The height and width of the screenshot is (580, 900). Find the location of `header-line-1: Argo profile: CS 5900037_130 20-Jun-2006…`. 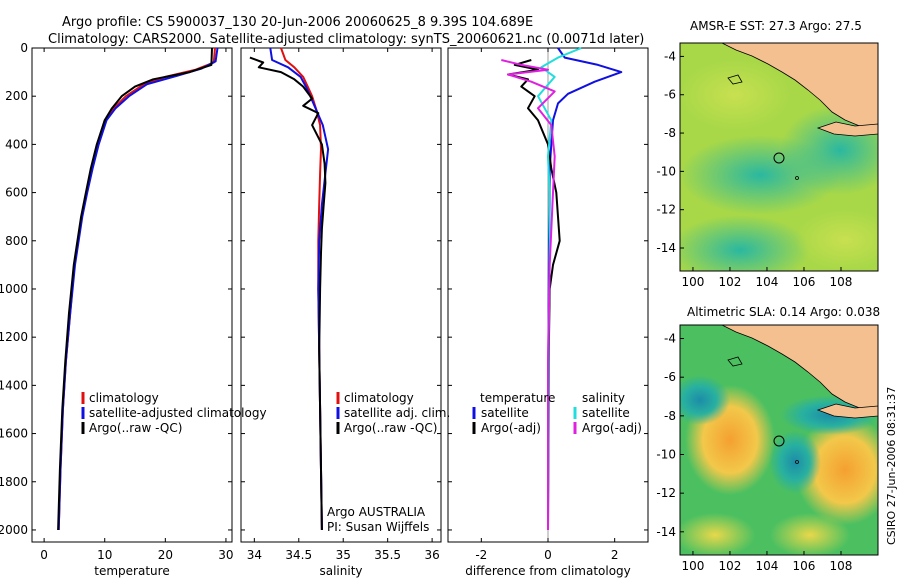

header-line-1: Argo profile: CS 5900037_130 20-Jun-2006… is located at coordinates (297, 22).